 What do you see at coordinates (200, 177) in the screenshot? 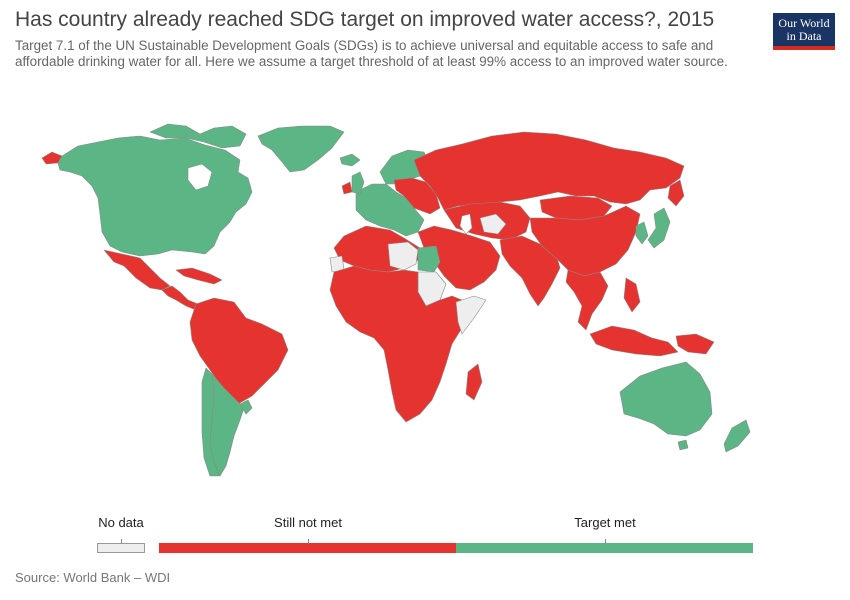
I see `hudson-bay` at bounding box center [200, 177].